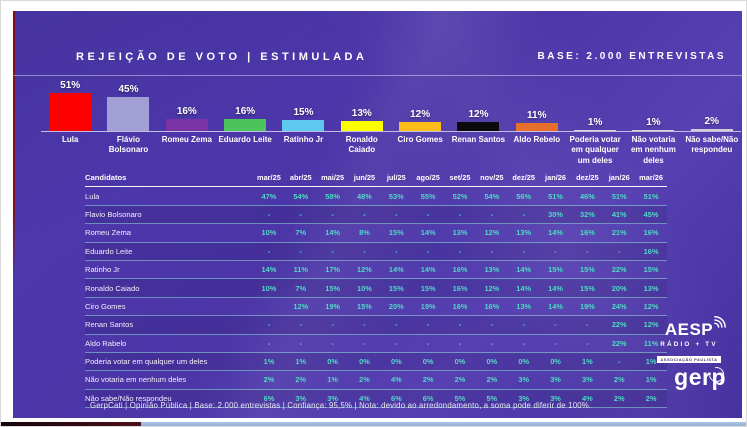 This screenshot has width=747, height=427. What do you see at coordinates (245, 139) in the screenshot?
I see `bar-category-label: Eduardo Leite` at bounding box center [245, 139].